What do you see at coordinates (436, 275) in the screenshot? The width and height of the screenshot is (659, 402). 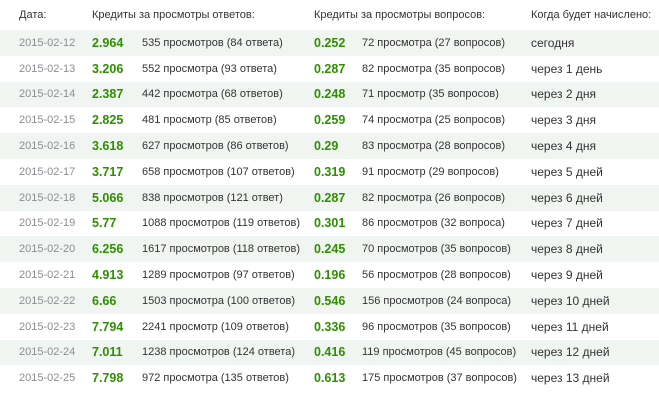 I see `row-questions-views: 56 просмотров (28 вопросов)` at bounding box center [436, 275].